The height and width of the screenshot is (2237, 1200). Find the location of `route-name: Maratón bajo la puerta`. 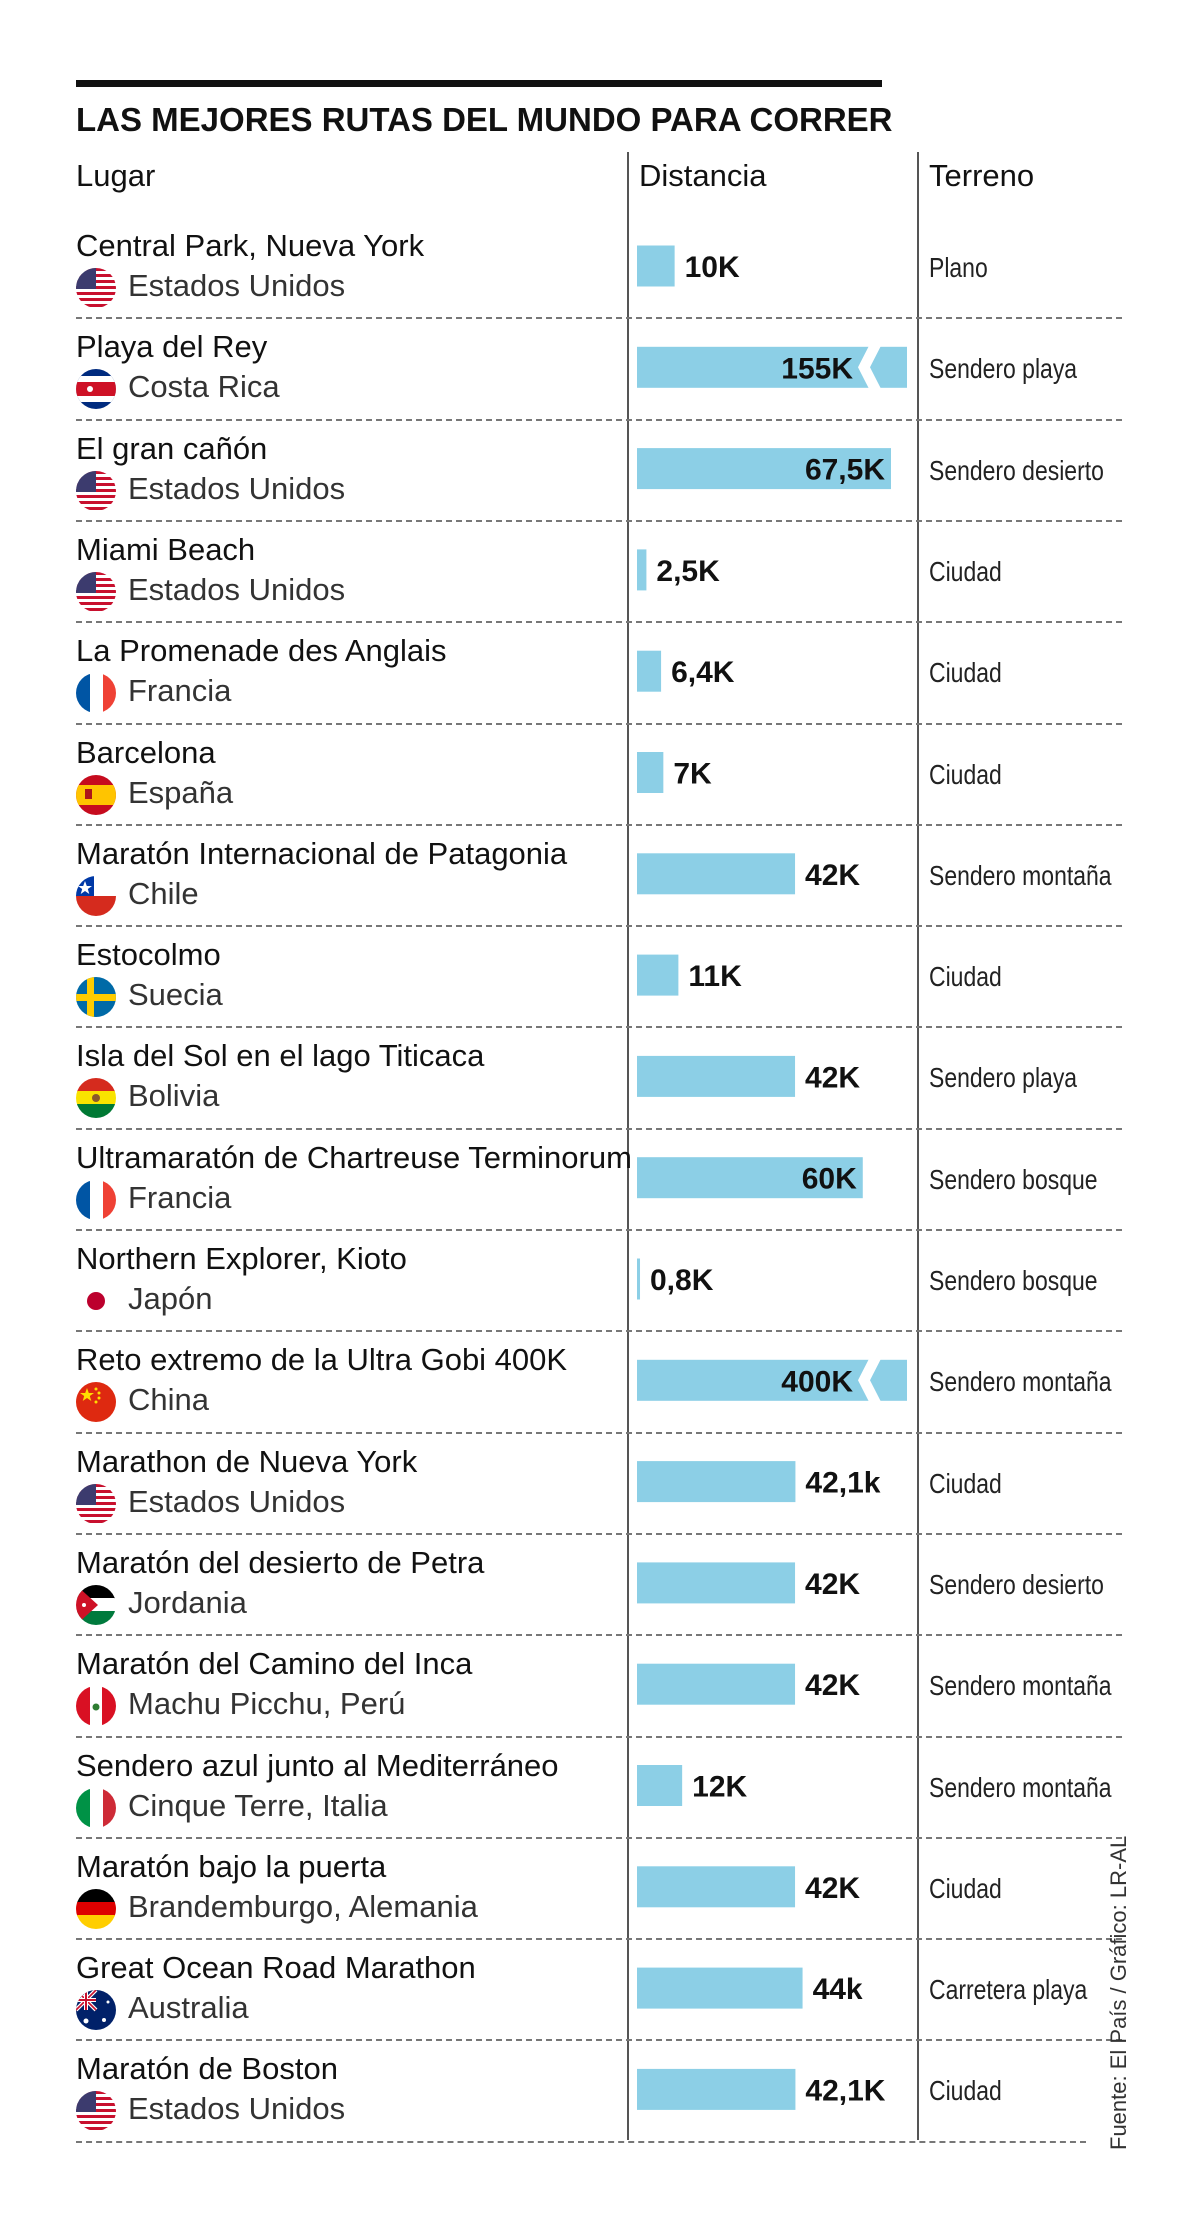

route-name: Maratón bajo la puerta is located at coordinates (231, 1866).